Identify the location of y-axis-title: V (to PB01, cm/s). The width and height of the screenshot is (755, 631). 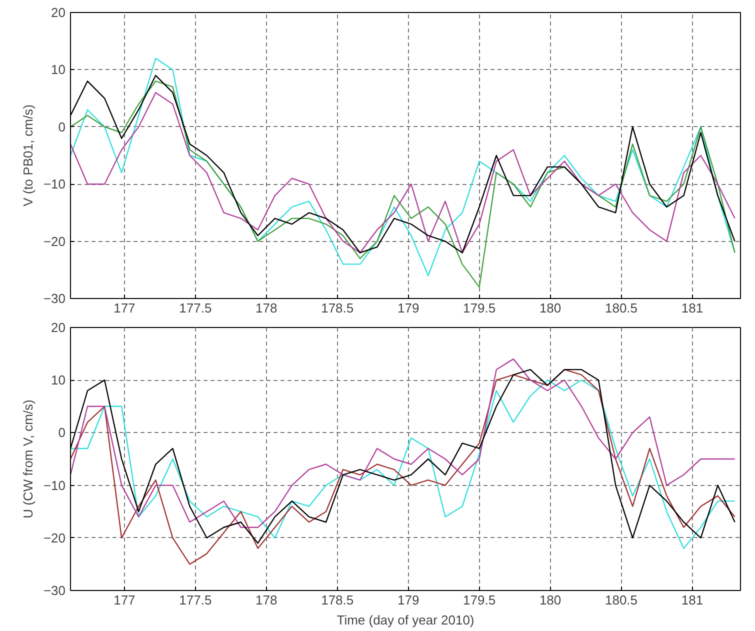
(28, 155).